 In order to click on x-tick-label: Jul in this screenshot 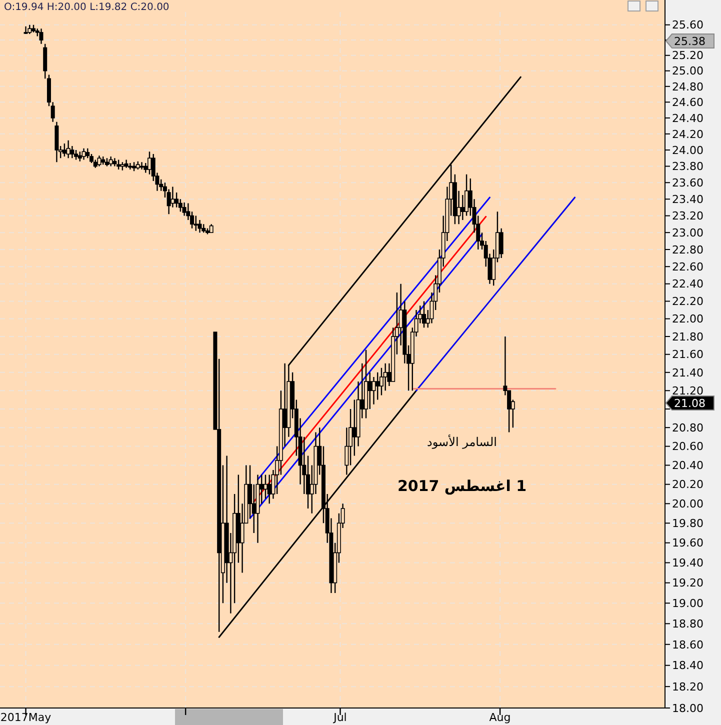, I will do `click(339, 717)`.